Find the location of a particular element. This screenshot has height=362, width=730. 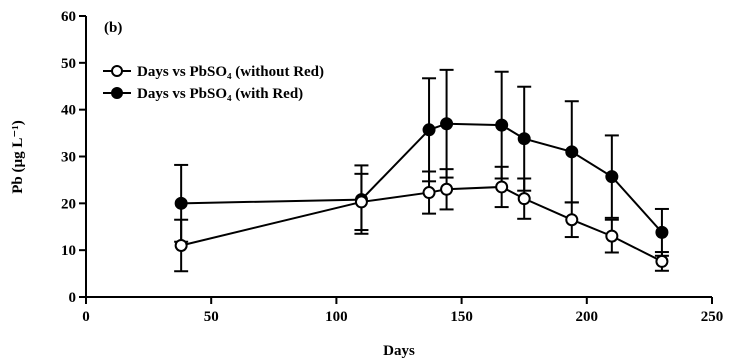

x-tick-label: 150 is located at coordinates (461, 317).